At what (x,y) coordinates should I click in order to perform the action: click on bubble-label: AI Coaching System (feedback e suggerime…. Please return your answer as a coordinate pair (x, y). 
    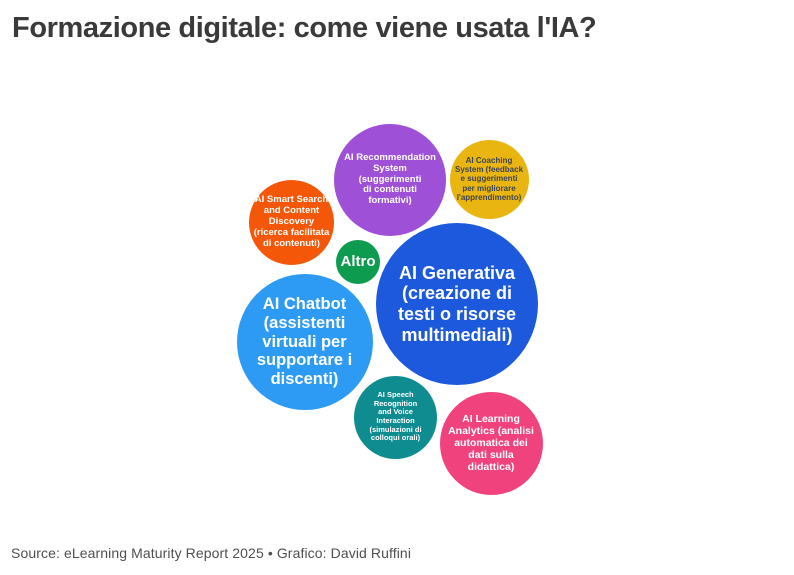
    Looking at the image, I should click on (489, 179).